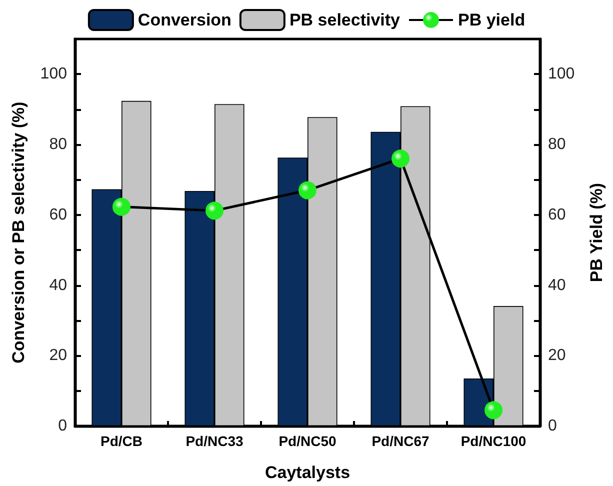 The image size is (613, 486). Describe the element at coordinates (121, 441) in the screenshot. I see `x-tick-label: Pd/CB` at that location.